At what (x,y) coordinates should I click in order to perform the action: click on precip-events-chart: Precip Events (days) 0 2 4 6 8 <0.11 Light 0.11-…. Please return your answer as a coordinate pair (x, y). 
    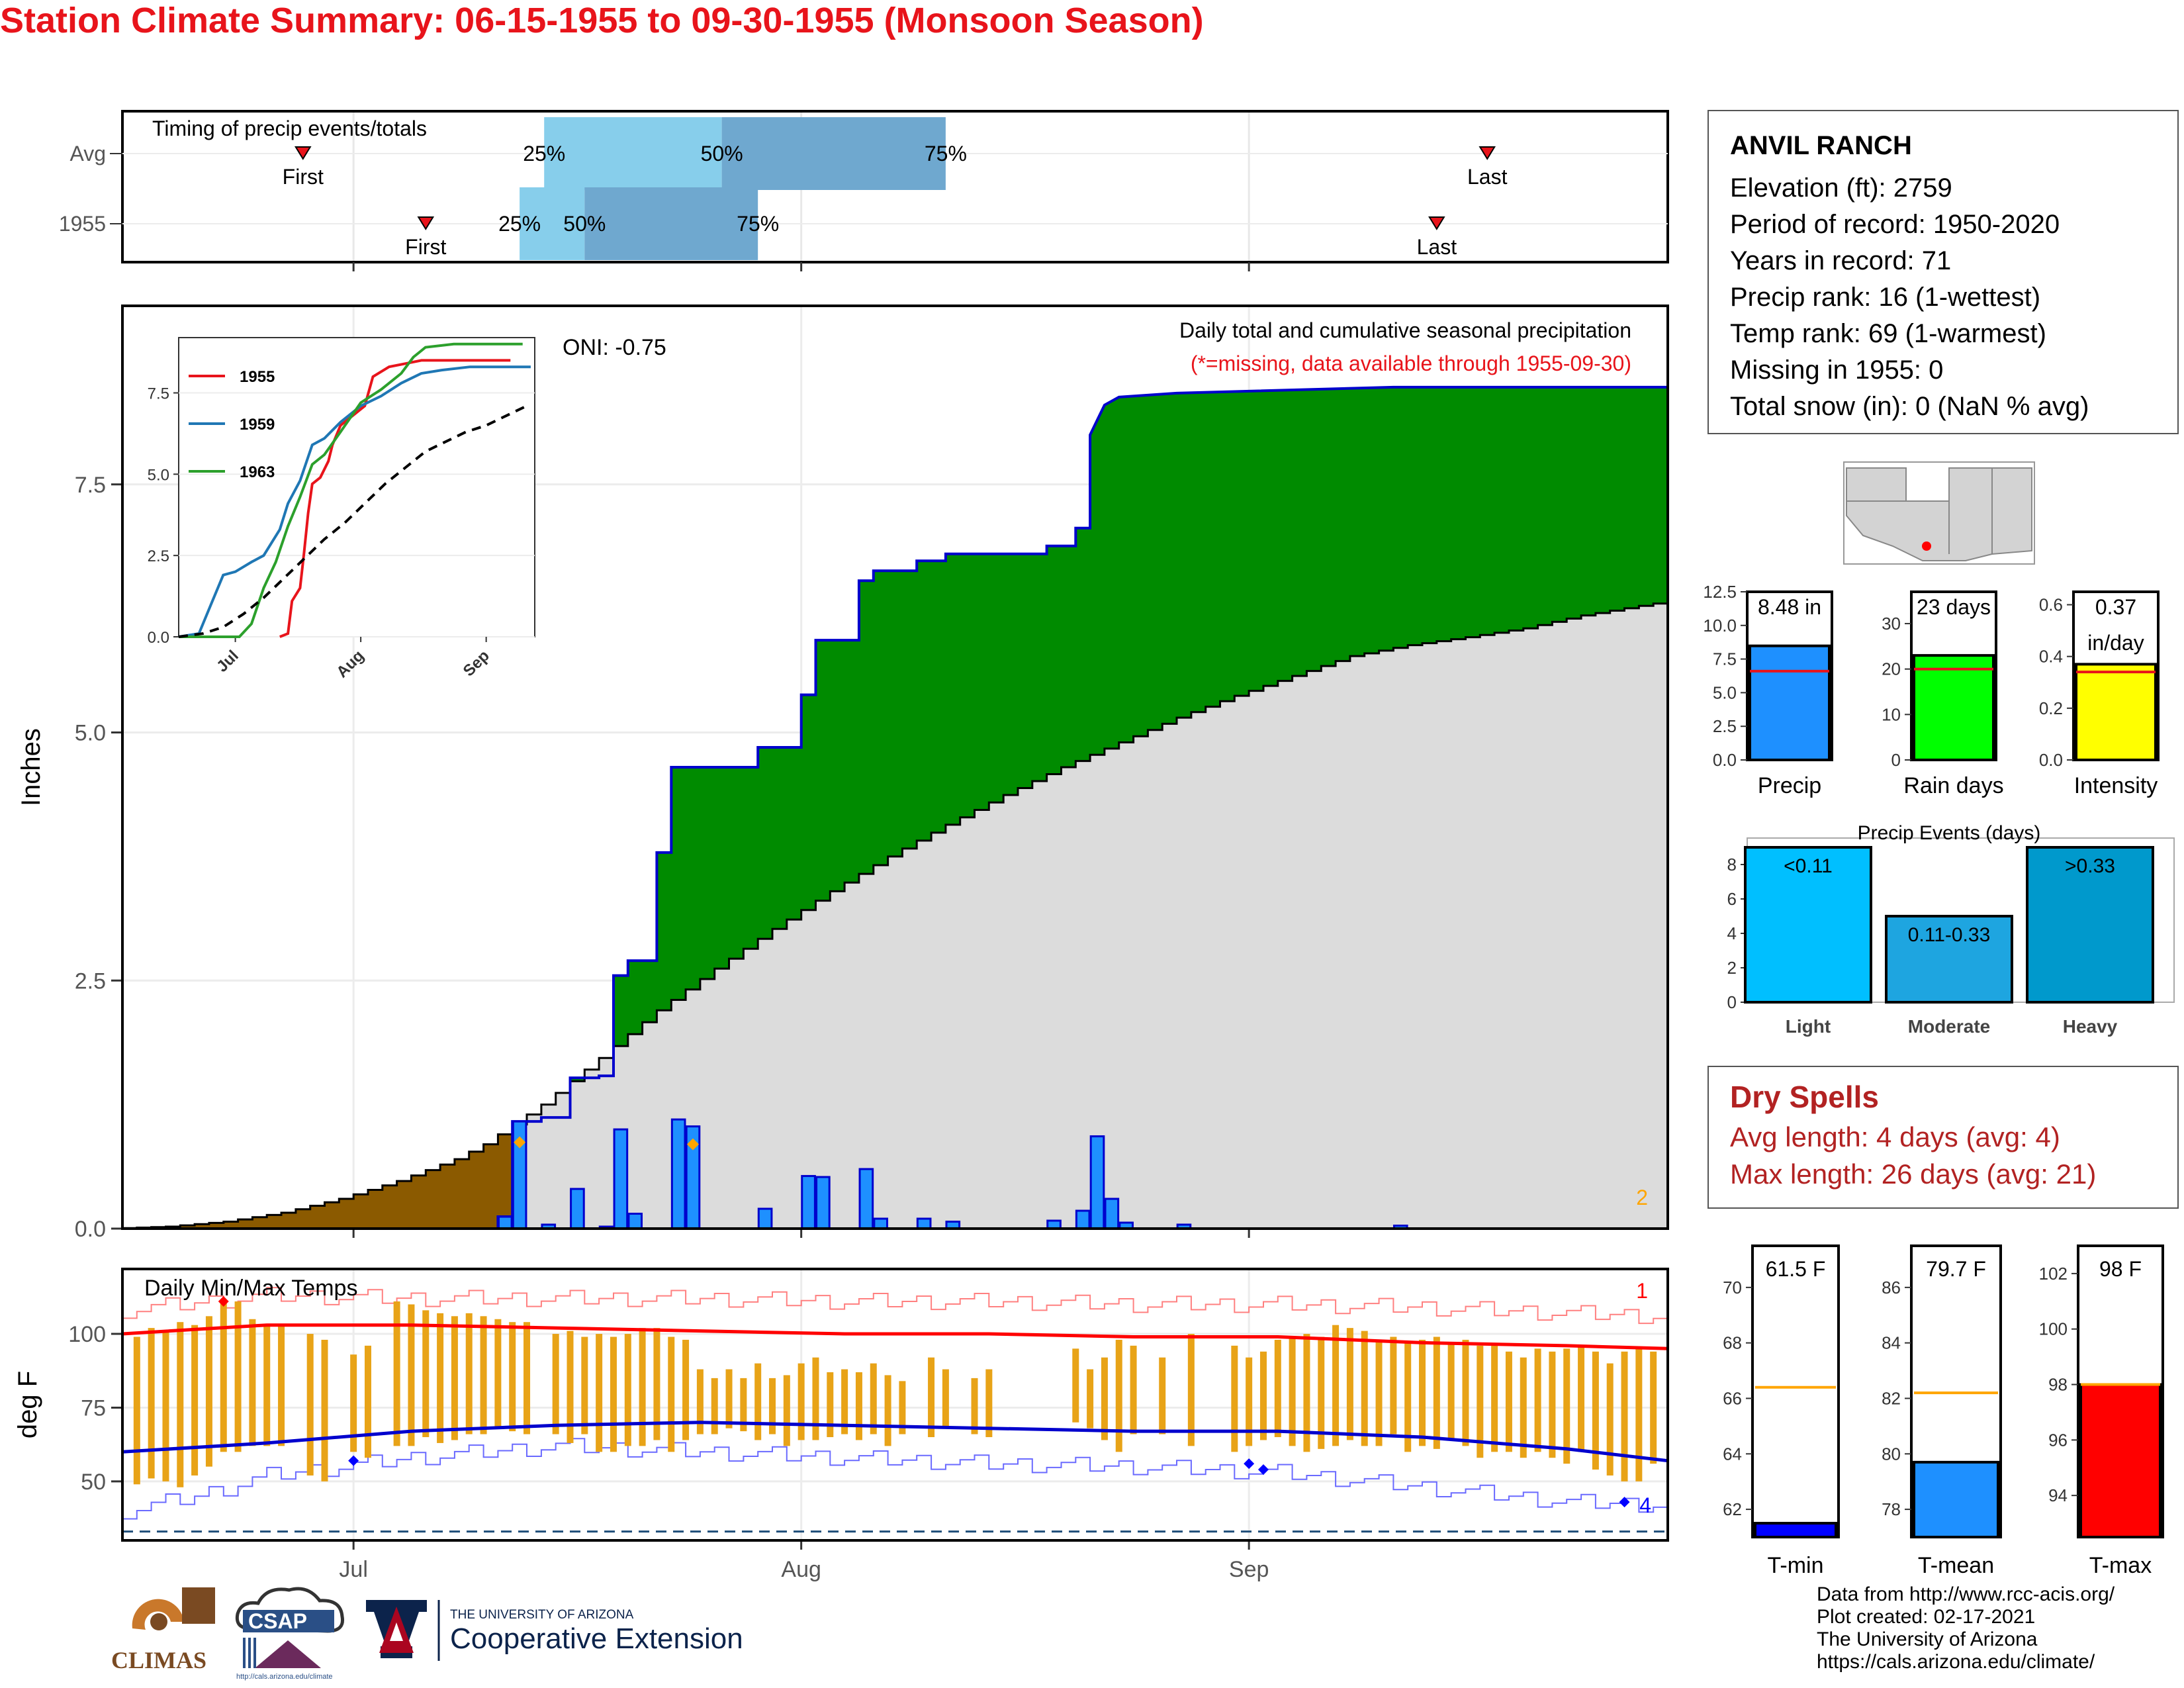
    Looking at the image, I should click on (1951, 929).